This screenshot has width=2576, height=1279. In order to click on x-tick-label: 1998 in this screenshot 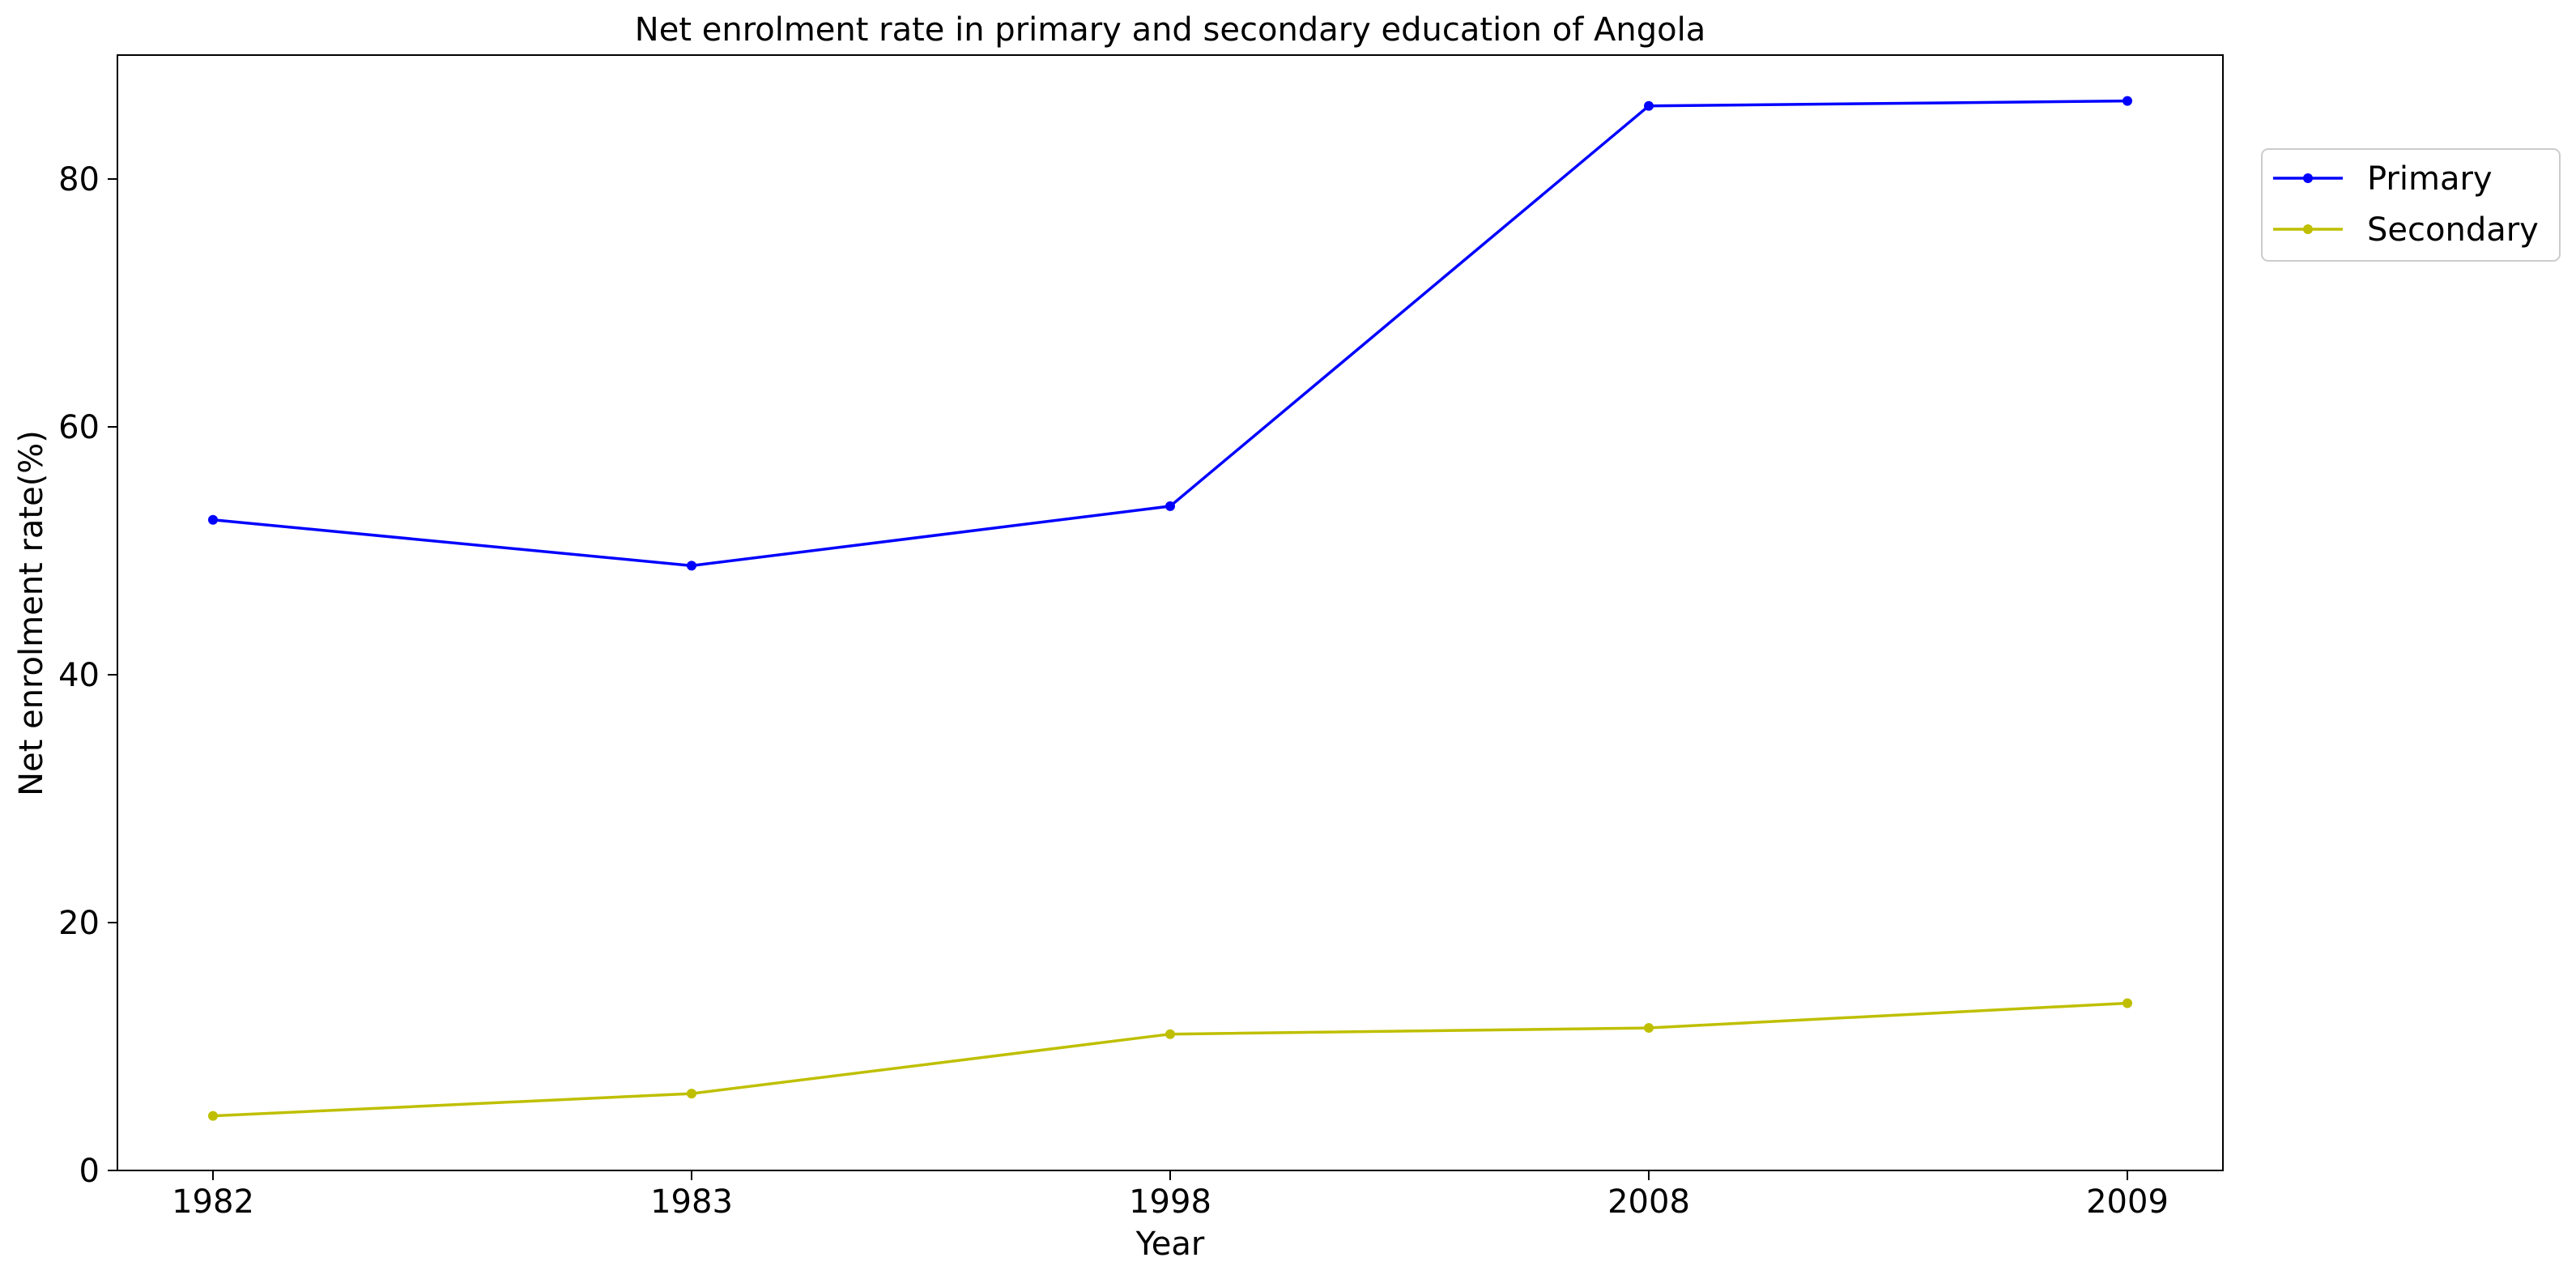, I will do `click(1170, 1202)`.